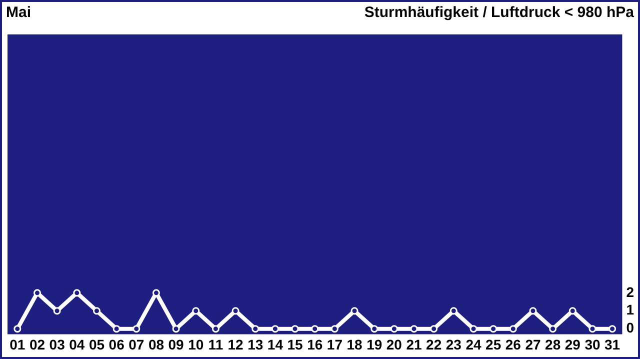  What do you see at coordinates (19, 12) in the screenshot?
I see `chart-title: Mai` at bounding box center [19, 12].